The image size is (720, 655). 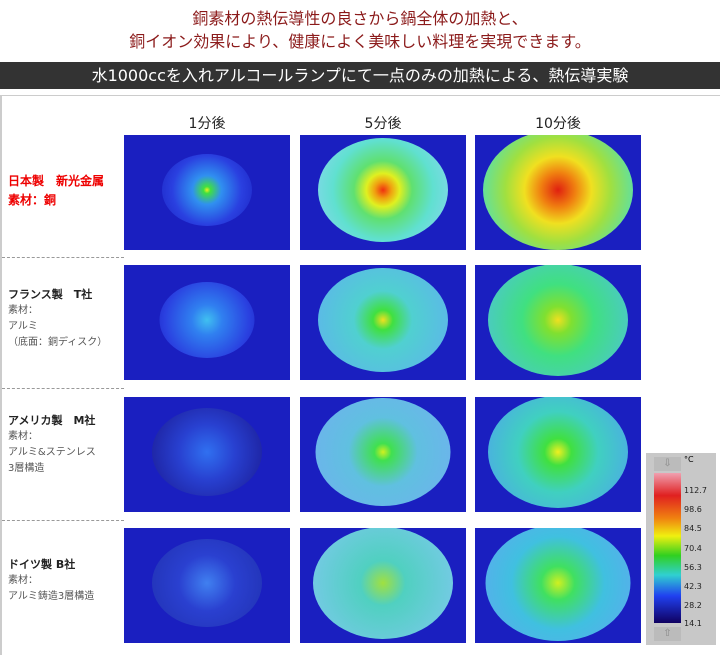 I want to click on scale-tick: 14.1, so click(x=693, y=623).